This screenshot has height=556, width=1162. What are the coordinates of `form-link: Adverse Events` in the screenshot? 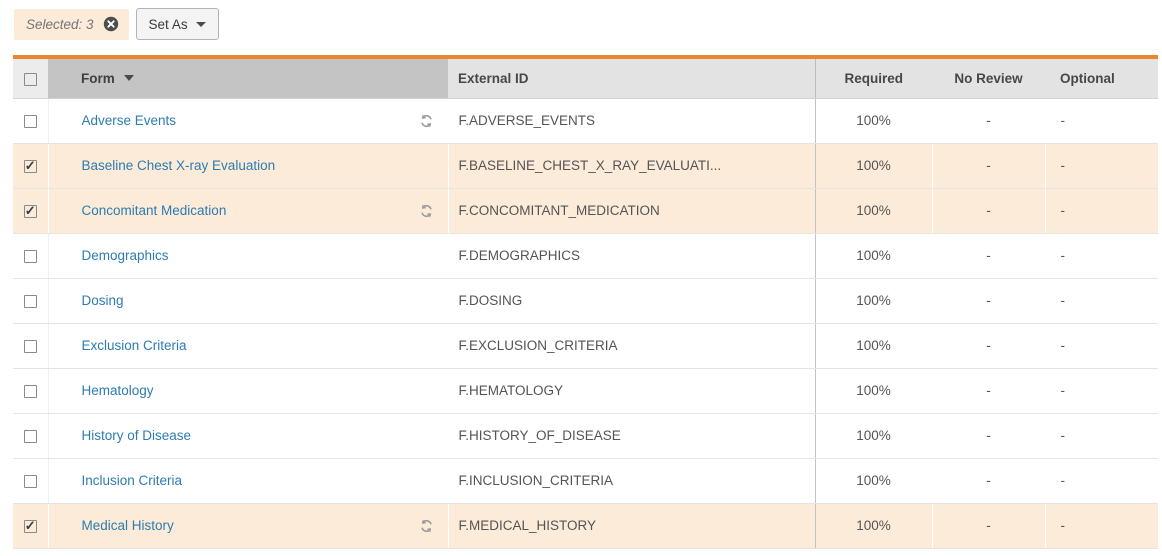 It's located at (129, 120).